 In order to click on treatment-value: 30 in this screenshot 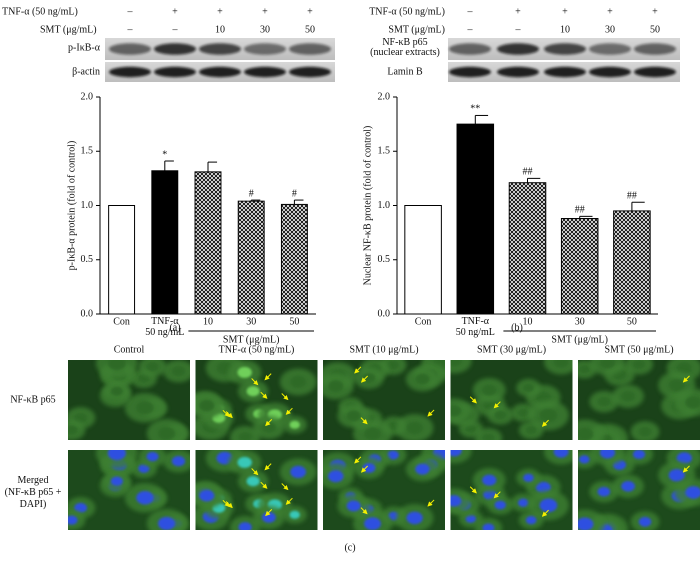, I will do `click(610, 29)`.